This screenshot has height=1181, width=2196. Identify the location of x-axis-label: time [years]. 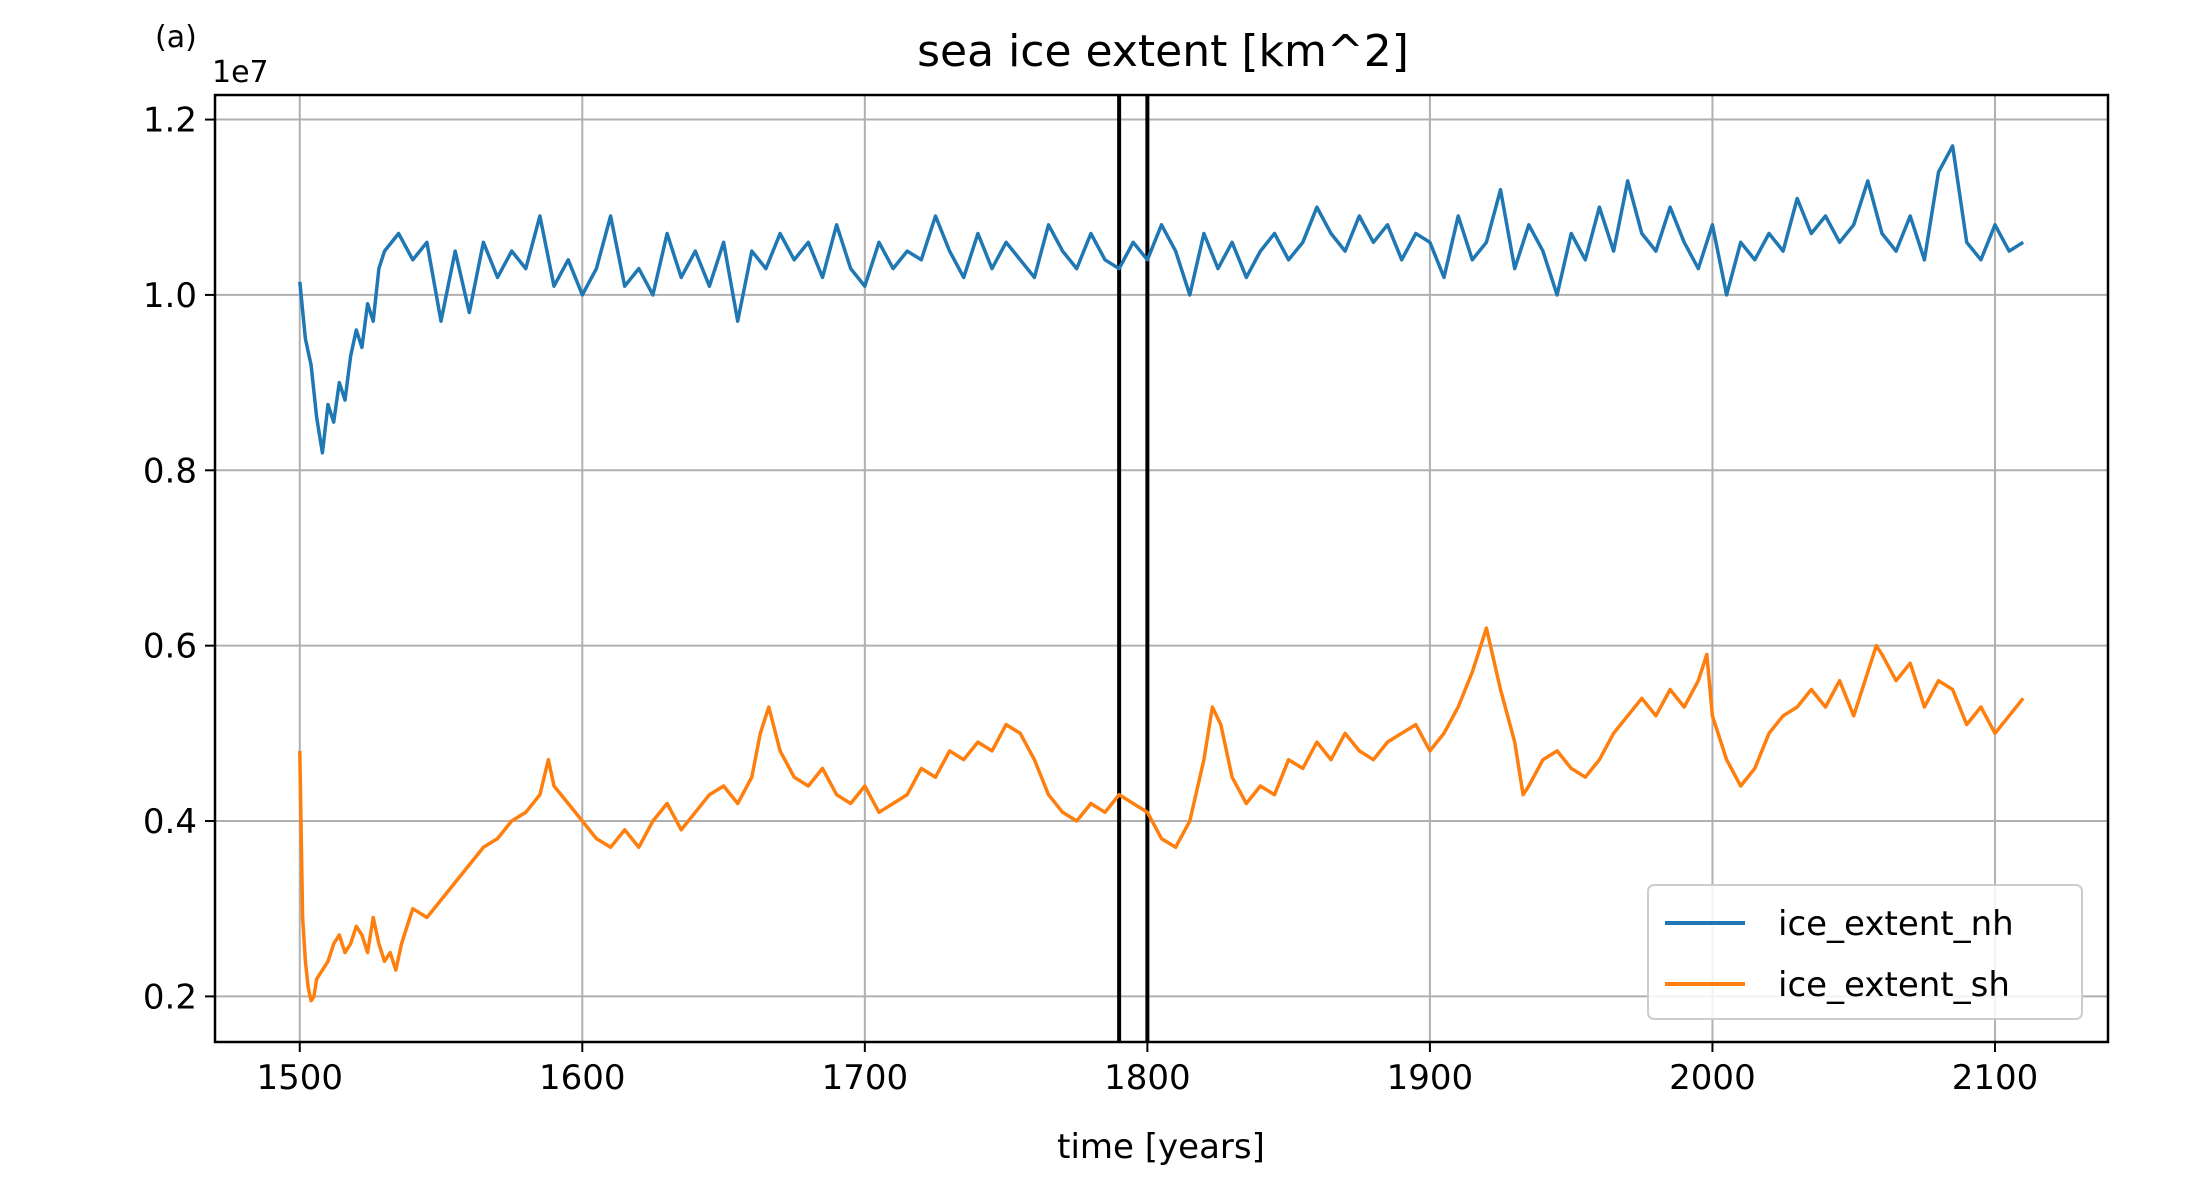
(1161, 1147).